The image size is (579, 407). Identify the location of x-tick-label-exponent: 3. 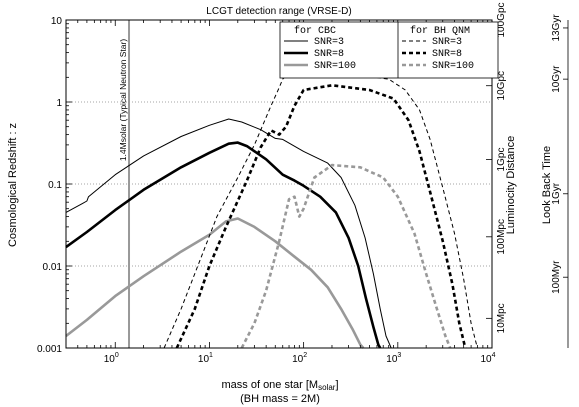
(399, 355).